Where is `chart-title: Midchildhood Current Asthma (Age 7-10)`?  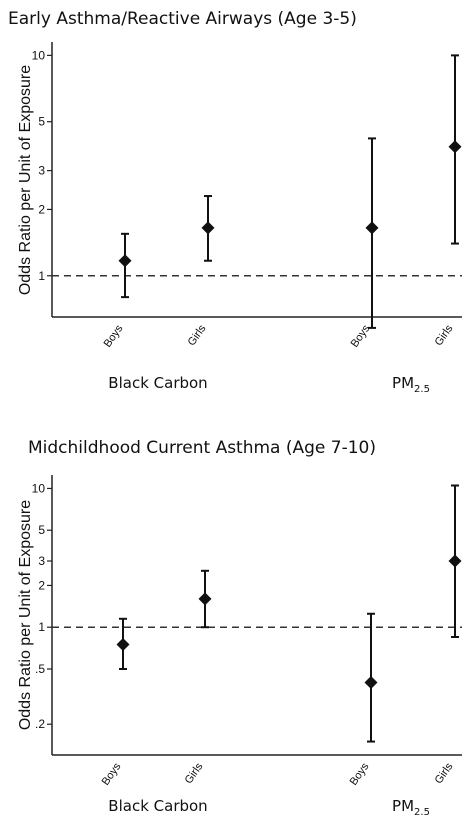
chart-title: Midchildhood Current Asthma (Age 7-10) is located at coordinates (202, 448).